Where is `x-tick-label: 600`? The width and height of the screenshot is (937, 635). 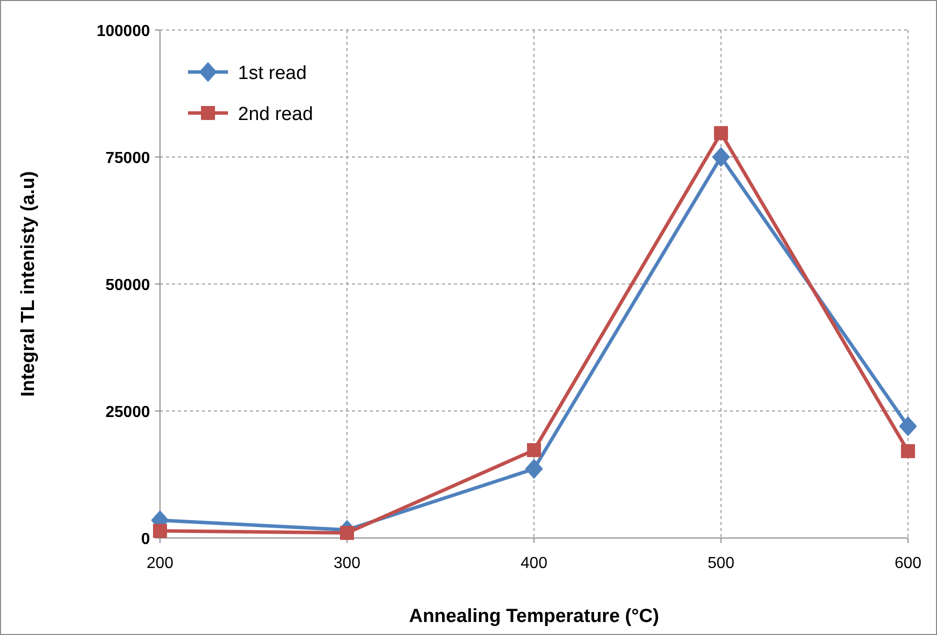 x-tick-label: 600 is located at coordinates (908, 563).